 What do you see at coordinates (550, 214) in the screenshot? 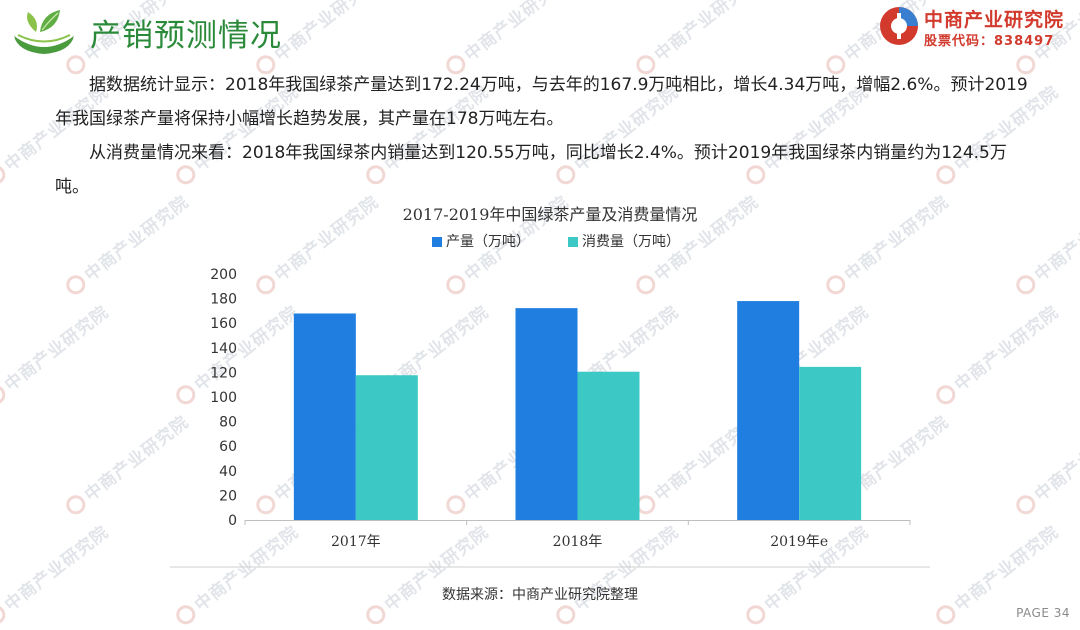
I see `chart-title: 2017-2019年中国绿茶产量及消费量情况` at bounding box center [550, 214].